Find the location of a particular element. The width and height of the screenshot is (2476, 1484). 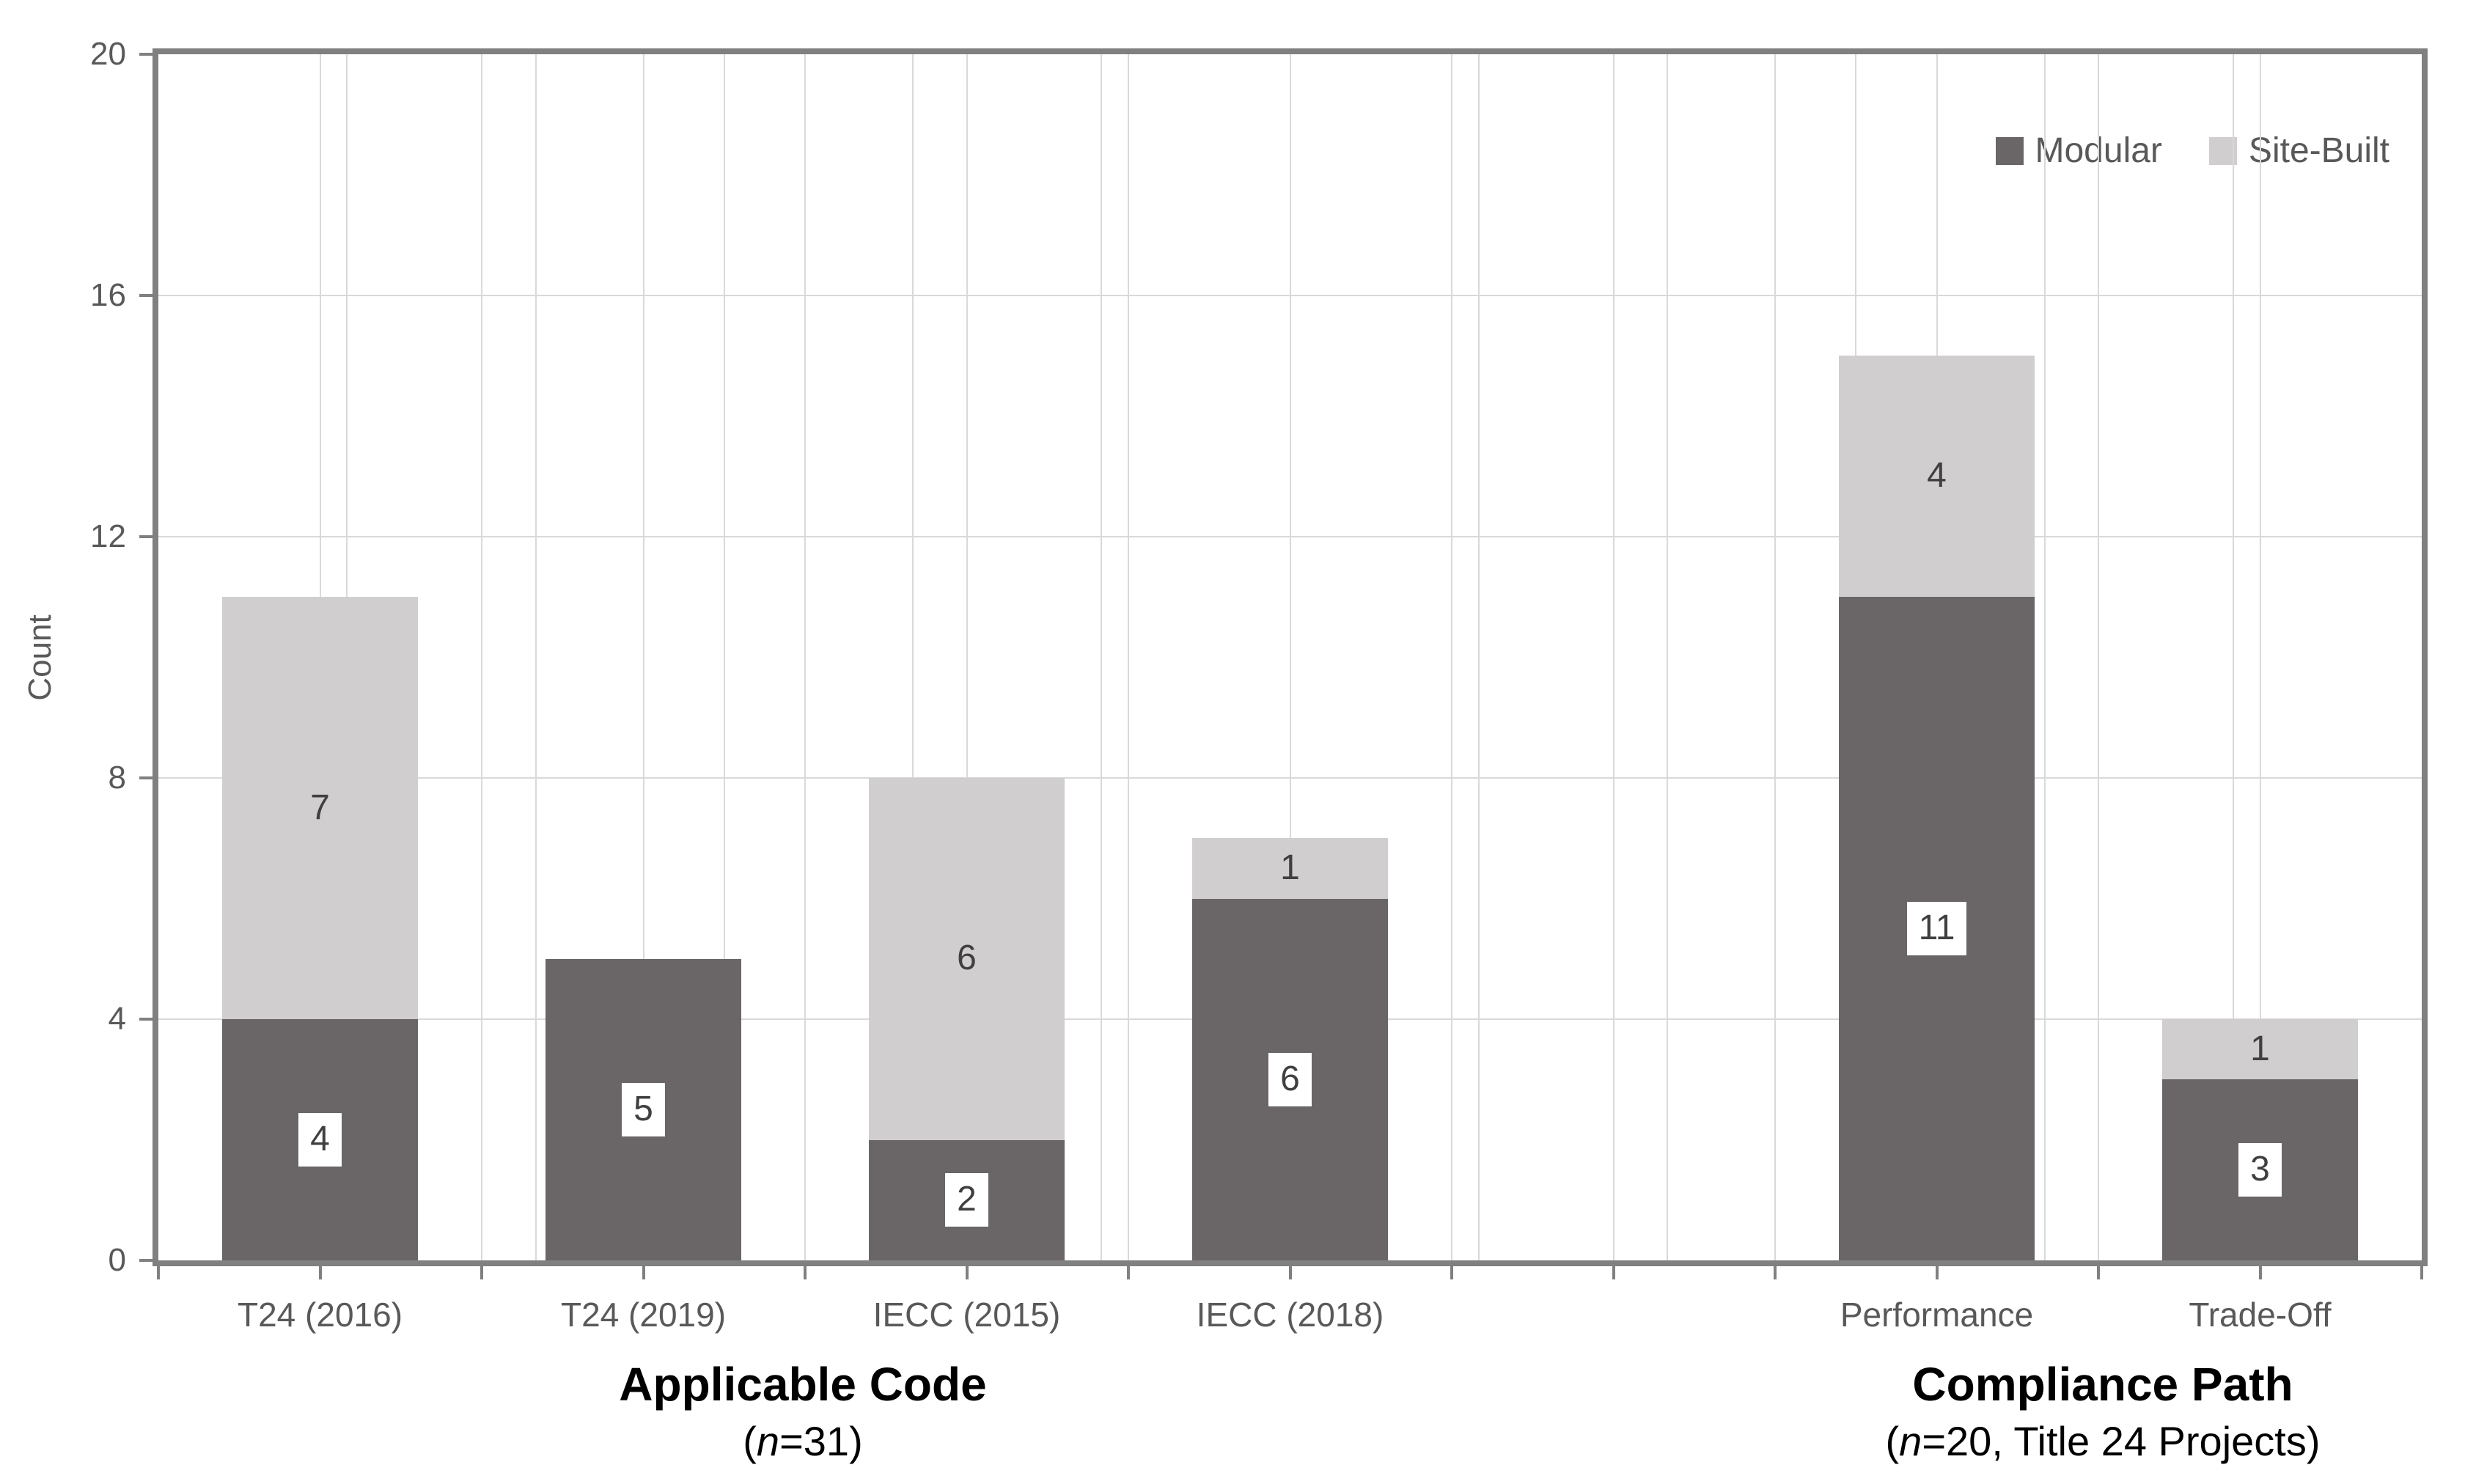

bar-segment-Performance-Modular: 11 is located at coordinates (1937, 928).